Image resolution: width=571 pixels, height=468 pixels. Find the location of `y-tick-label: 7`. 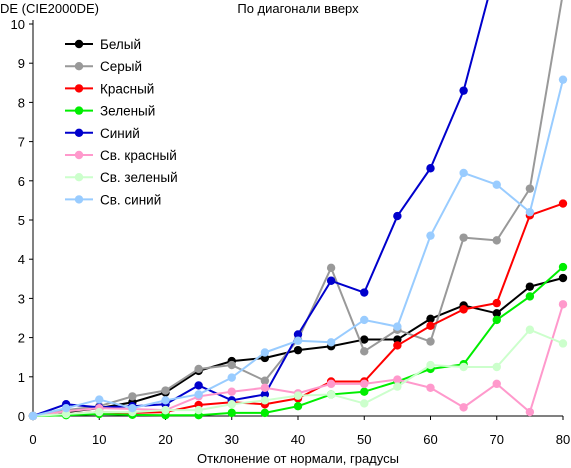

y-tick-label: 7 is located at coordinates (21, 142).